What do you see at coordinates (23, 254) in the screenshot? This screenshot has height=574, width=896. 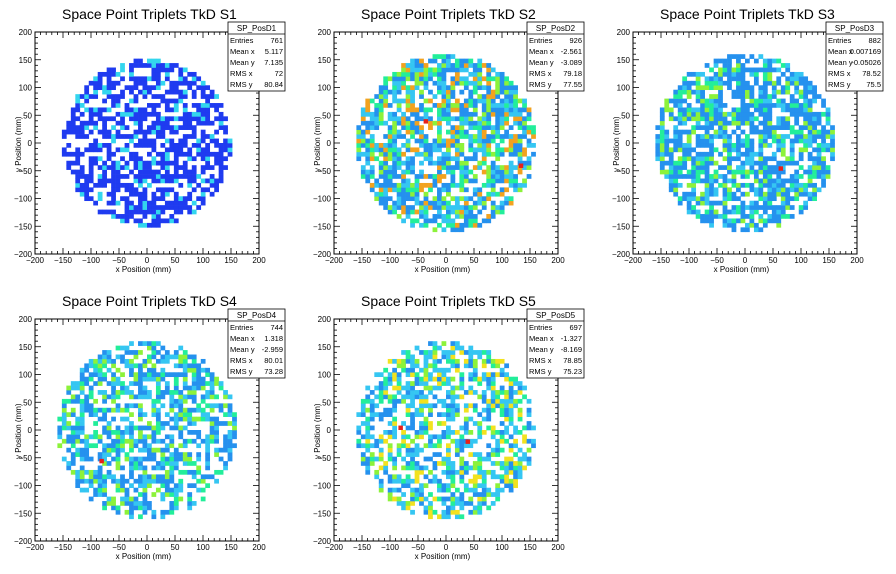 I see `y-tick-label: −200` at bounding box center [23, 254].